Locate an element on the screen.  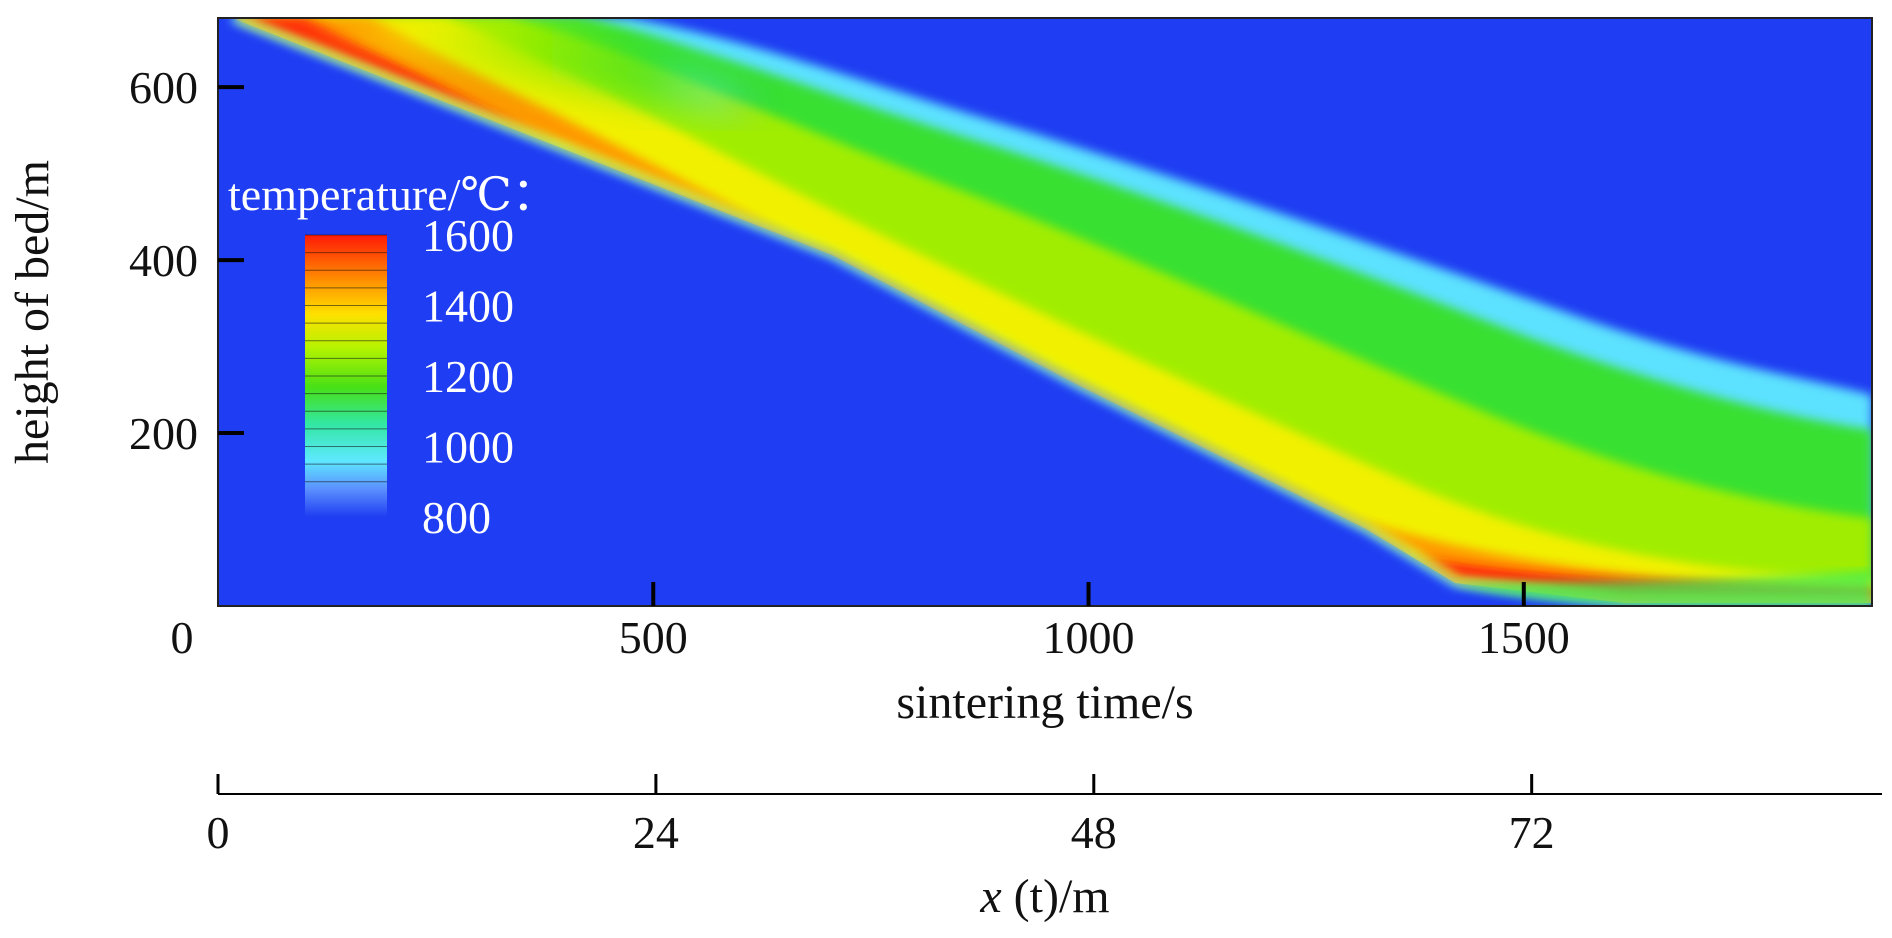
y-tick-label: 400 is located at coordinates (163, 260).